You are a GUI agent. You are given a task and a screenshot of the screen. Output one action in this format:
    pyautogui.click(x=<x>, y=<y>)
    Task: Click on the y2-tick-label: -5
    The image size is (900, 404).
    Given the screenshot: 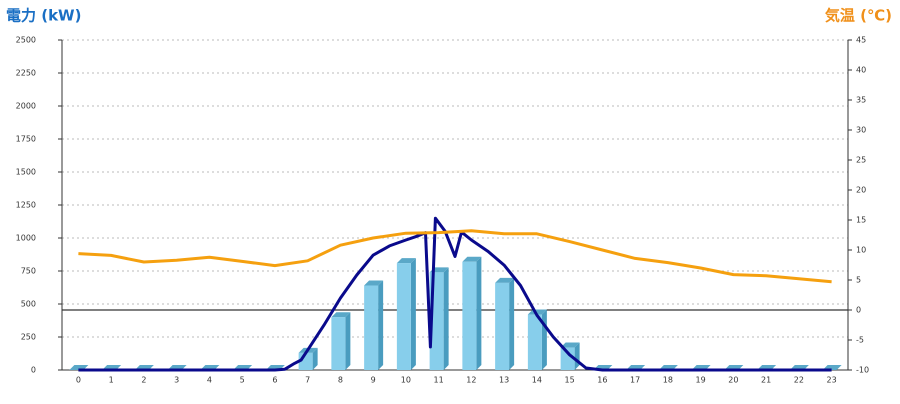 What is the action you would take?
    pyautogui.click(x=860, y=340)
    